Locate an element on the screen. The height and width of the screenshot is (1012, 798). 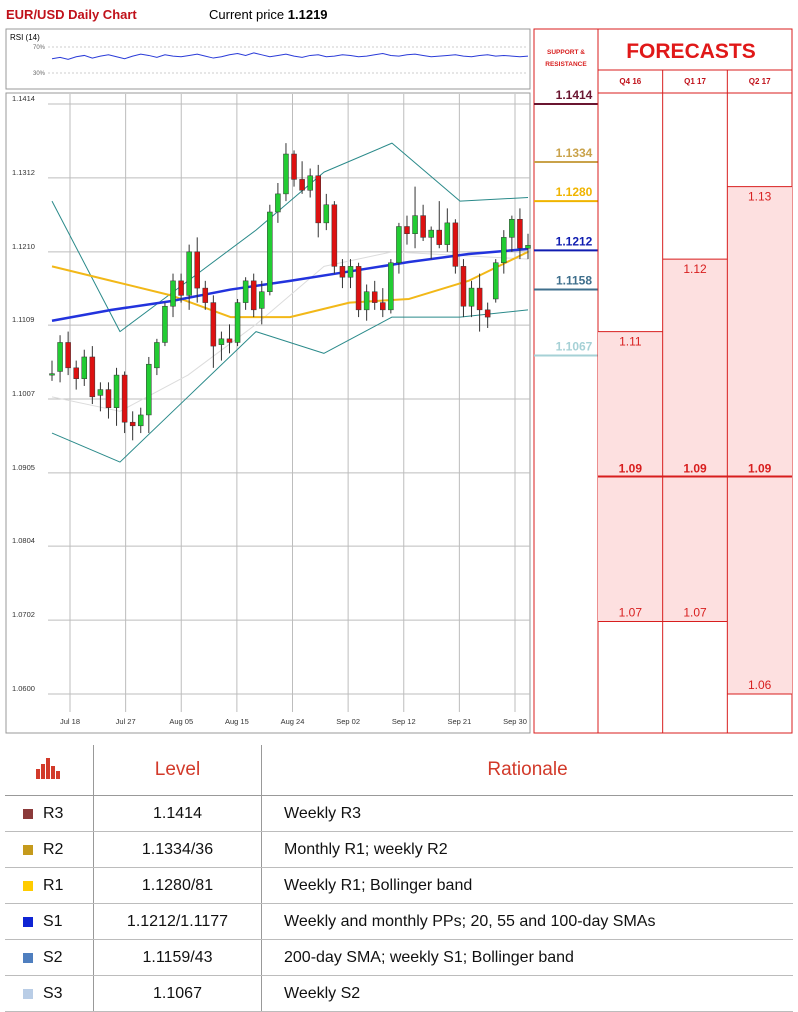
chart-title: EUR/USD Daily Chart is located at coordinates (71, 14).